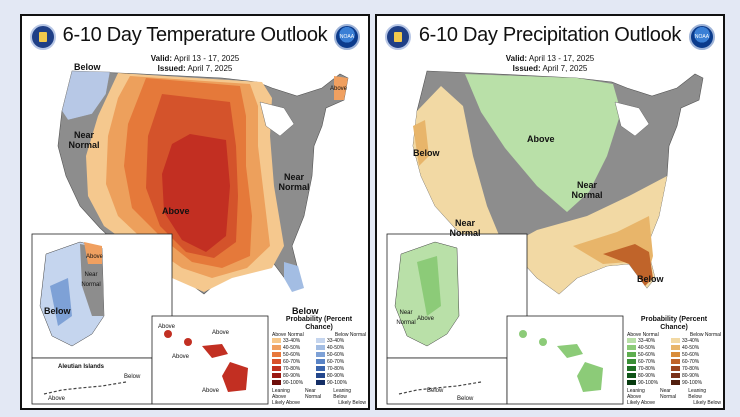 This screenshot has height=417, width=740. I want to click on valid-date: April 13 - 17, 2025, so click(206, 58).